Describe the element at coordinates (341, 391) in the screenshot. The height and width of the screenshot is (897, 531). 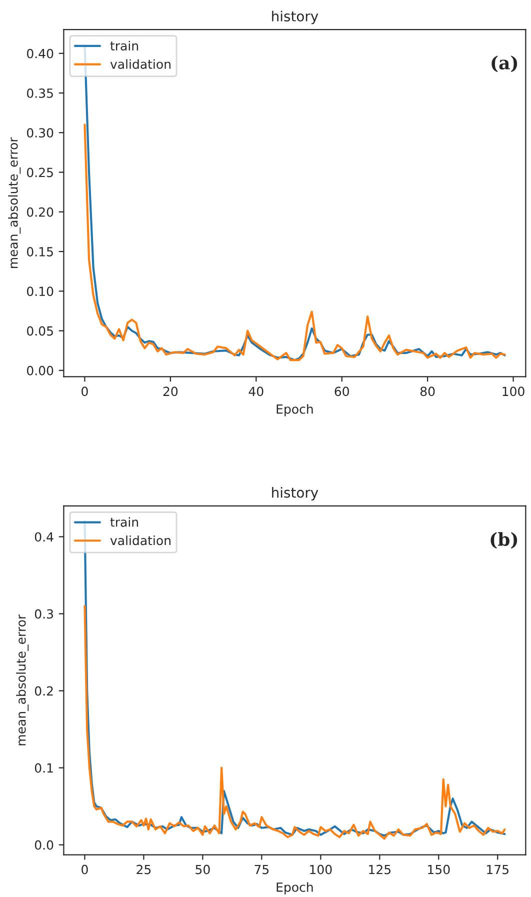
I see `x-tick-label: 60` at that location.